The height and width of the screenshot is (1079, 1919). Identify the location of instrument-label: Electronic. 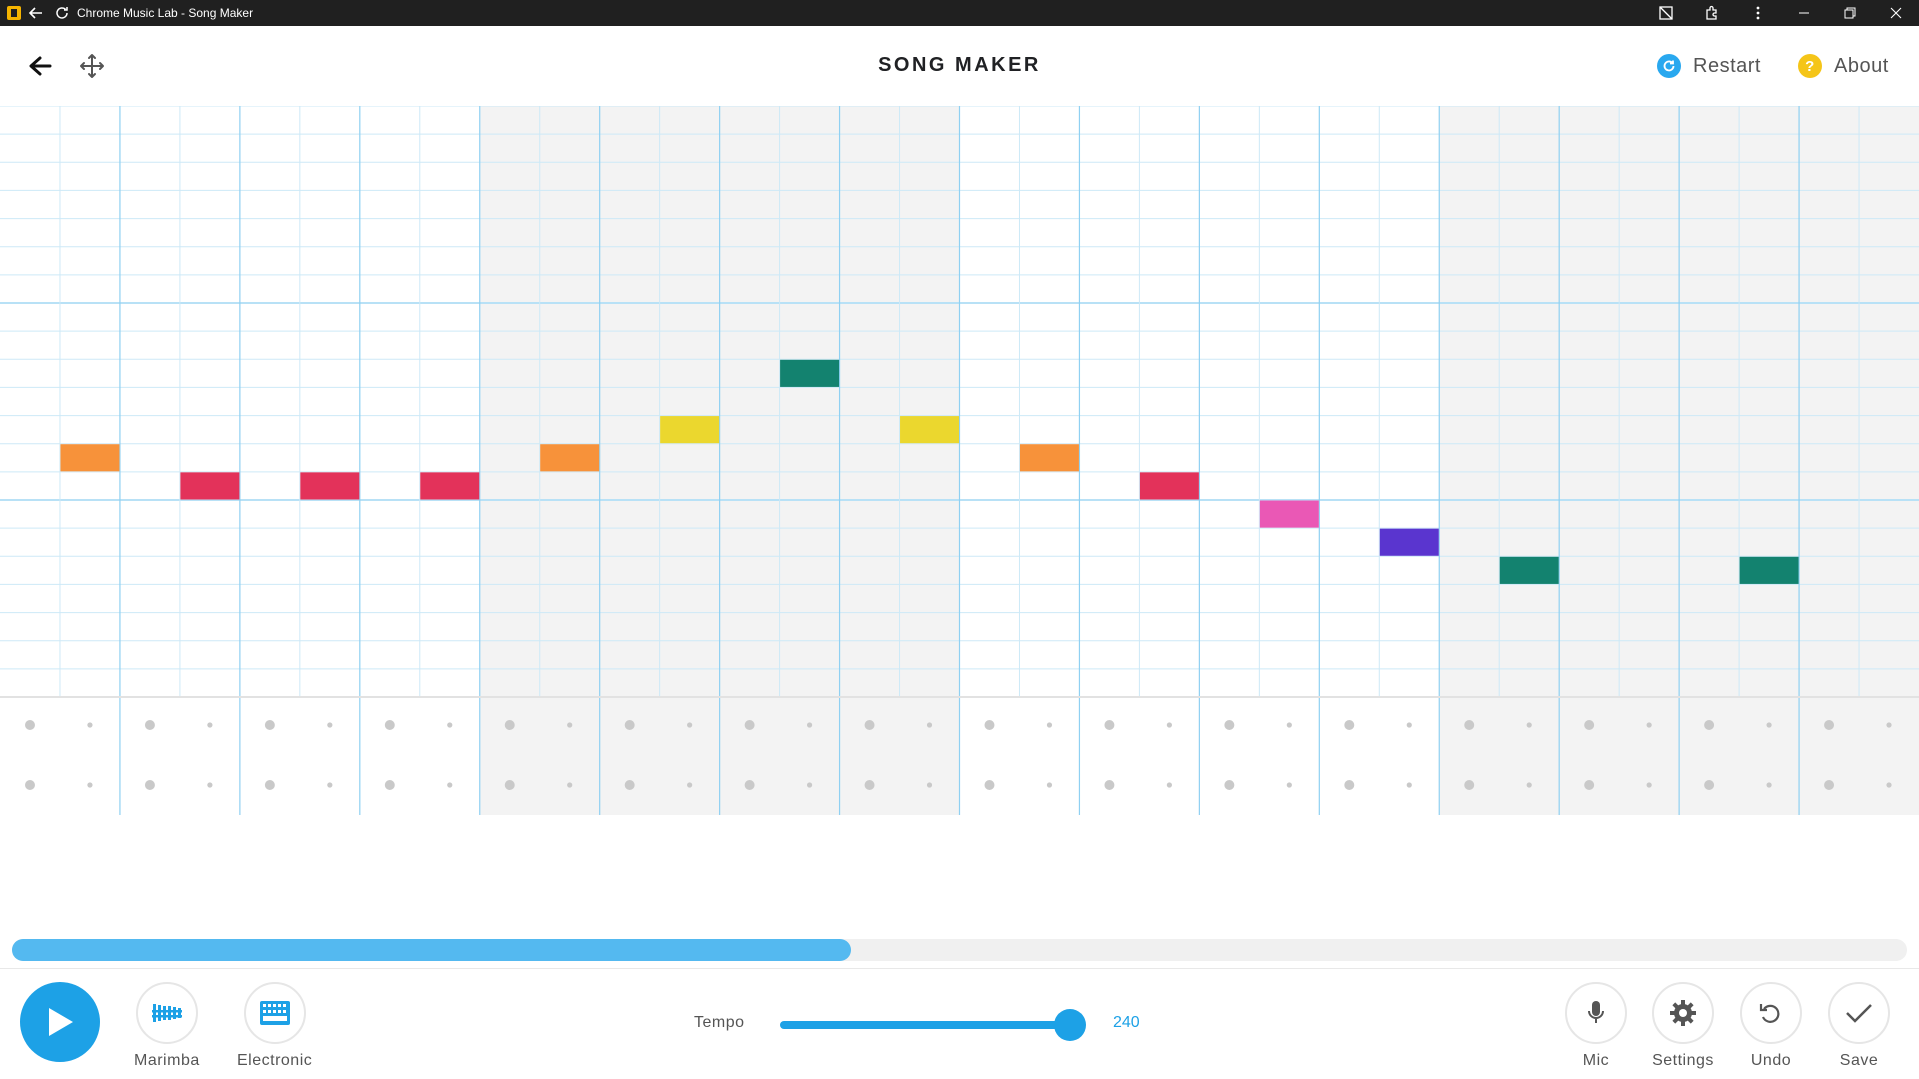
(275, 1060).